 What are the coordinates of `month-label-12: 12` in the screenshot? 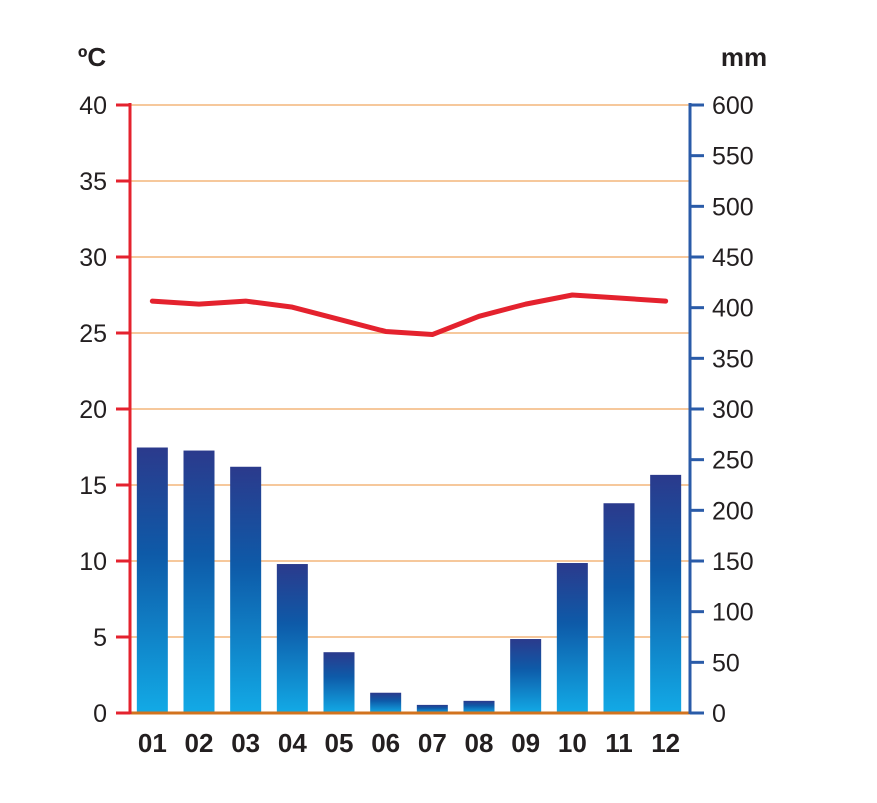 It's located at (665, 743).